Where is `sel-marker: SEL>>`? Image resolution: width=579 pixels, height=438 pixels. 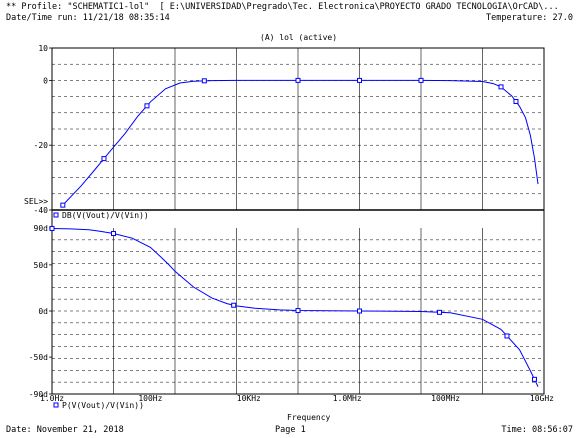
sel-marker: SEL>> is located at coordinates (36, 201).